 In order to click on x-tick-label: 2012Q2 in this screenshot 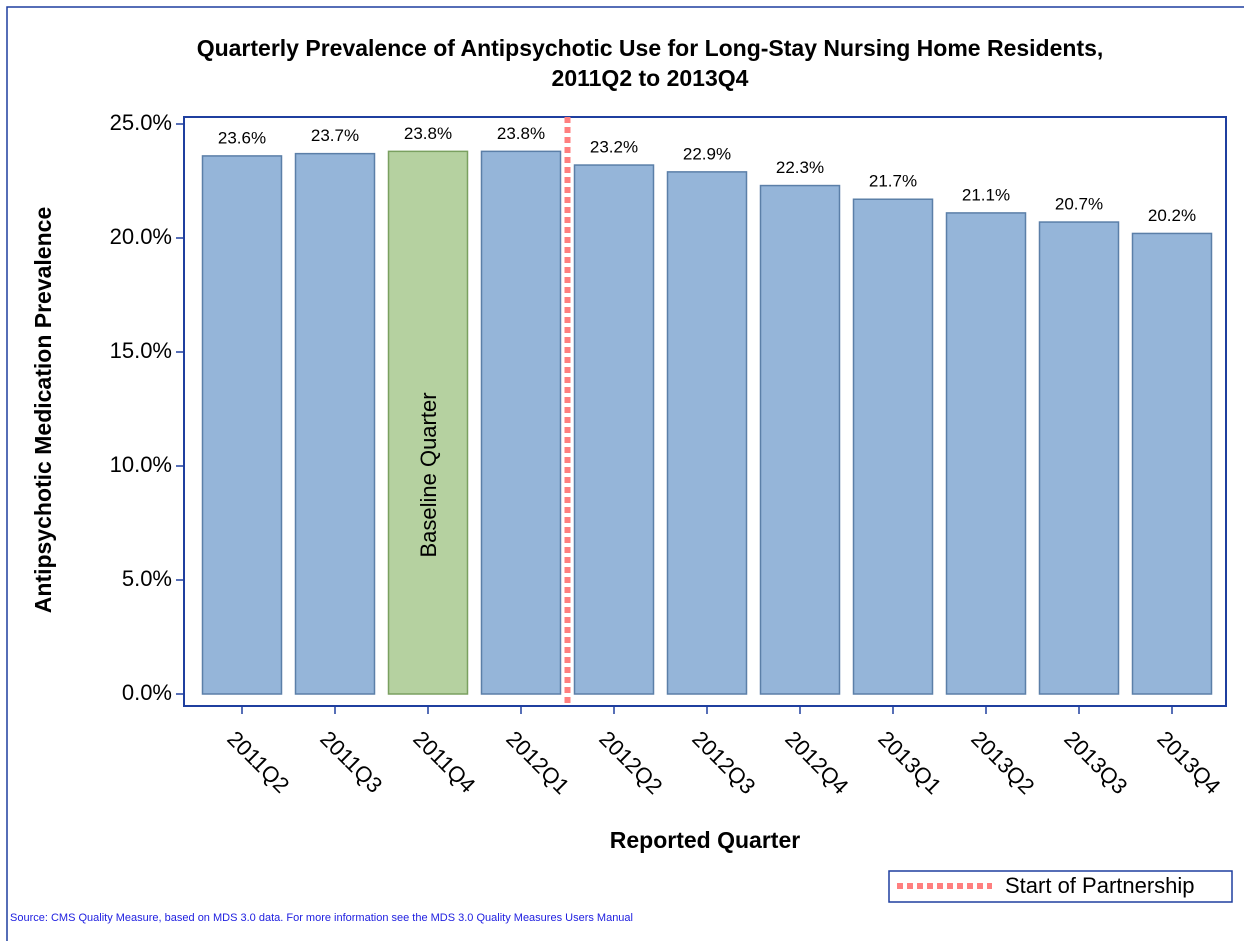, I will do `click(630, 762)`.